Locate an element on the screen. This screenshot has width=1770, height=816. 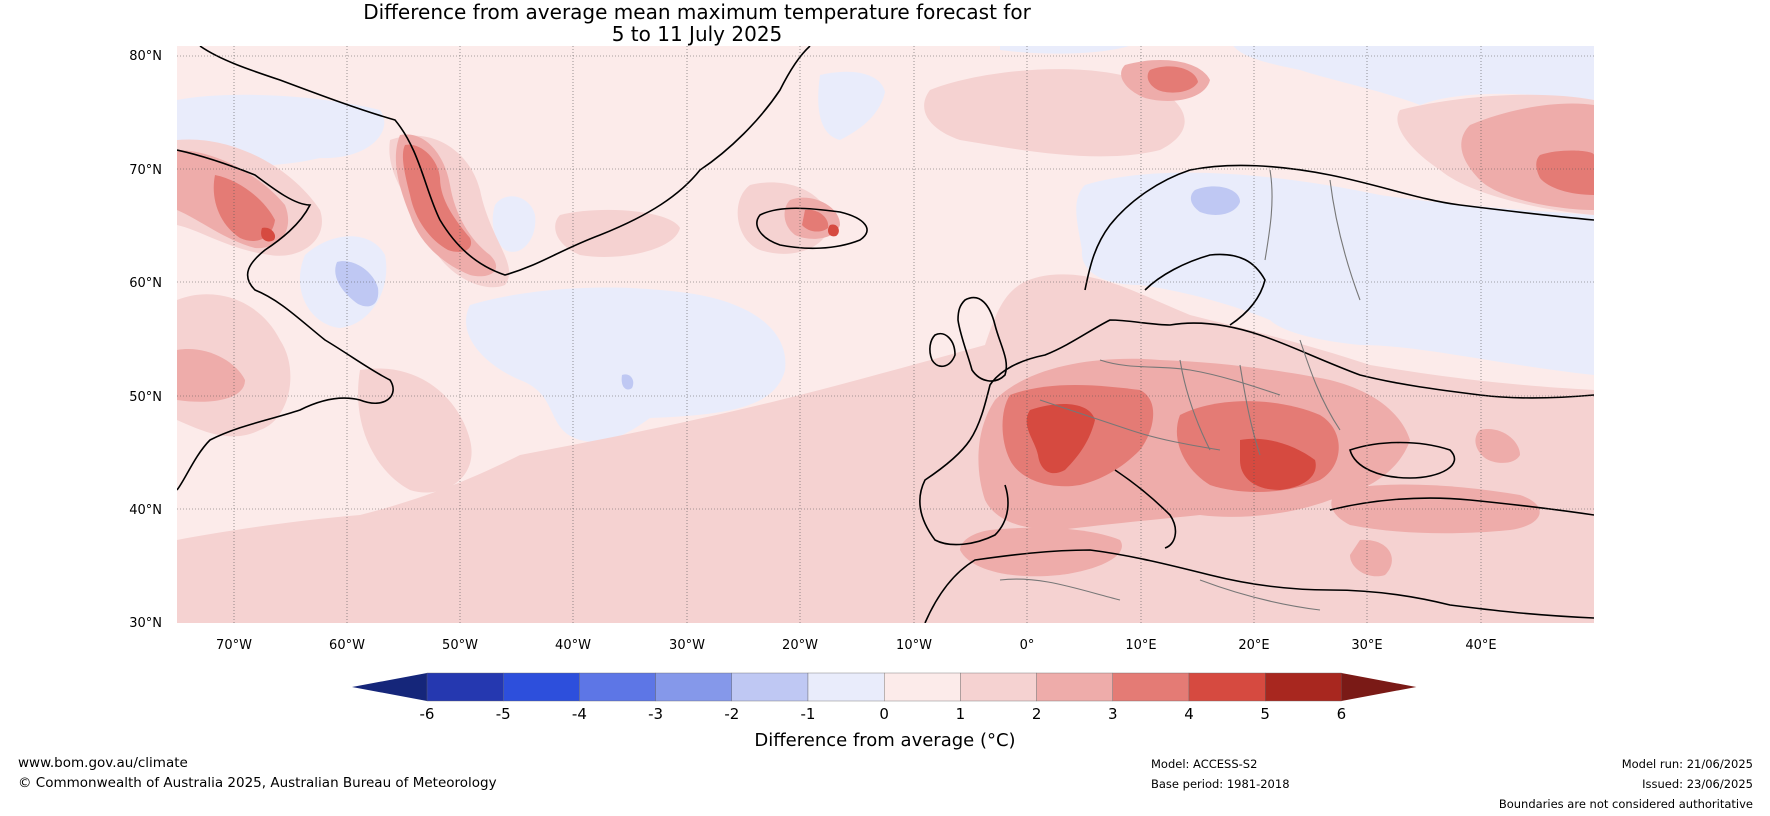
lat-label: 30°N is located at coordinates (145, 623).